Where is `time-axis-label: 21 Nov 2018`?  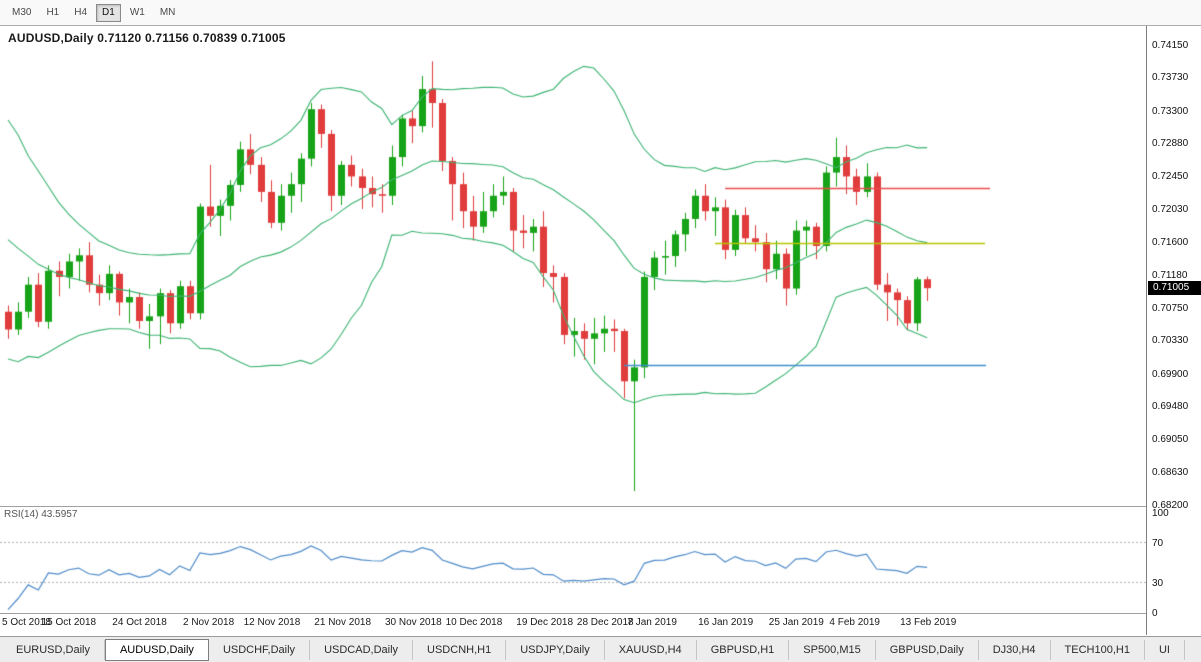 time-axis-label: 21 Nov 2018 is located at coordinates (343, 622).